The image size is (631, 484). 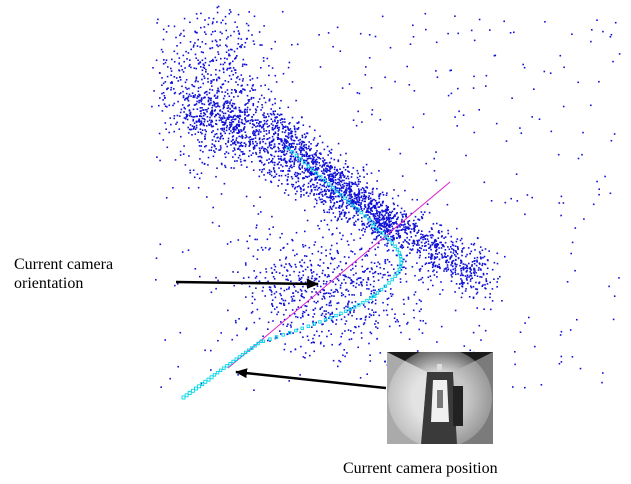 I want to click on position-arrow, so click(x=311, y=379).